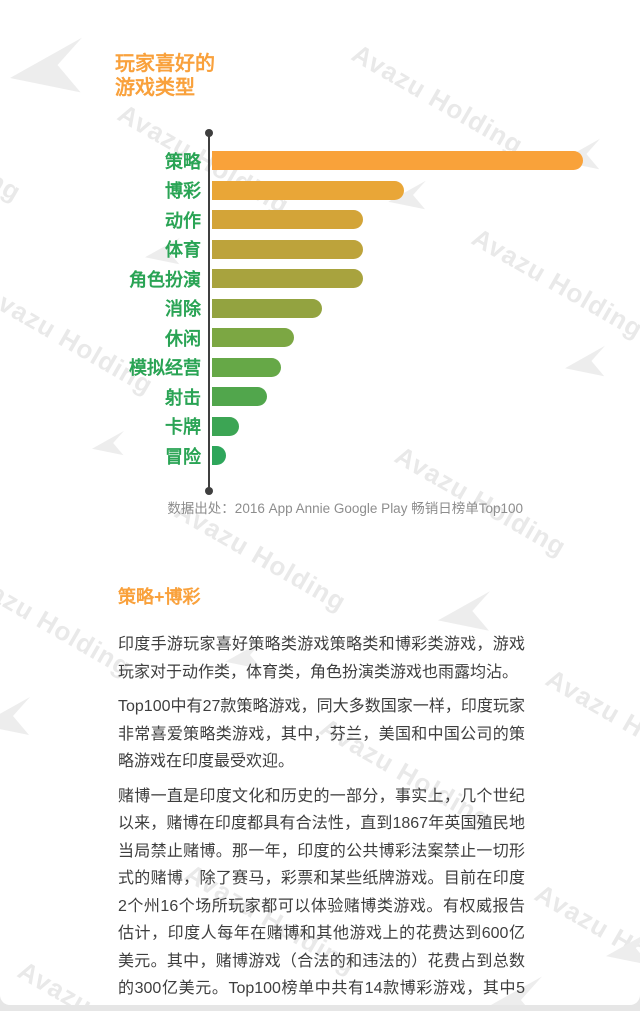  I want to click on section-heading: 策略+博彩, so click(159, 597).